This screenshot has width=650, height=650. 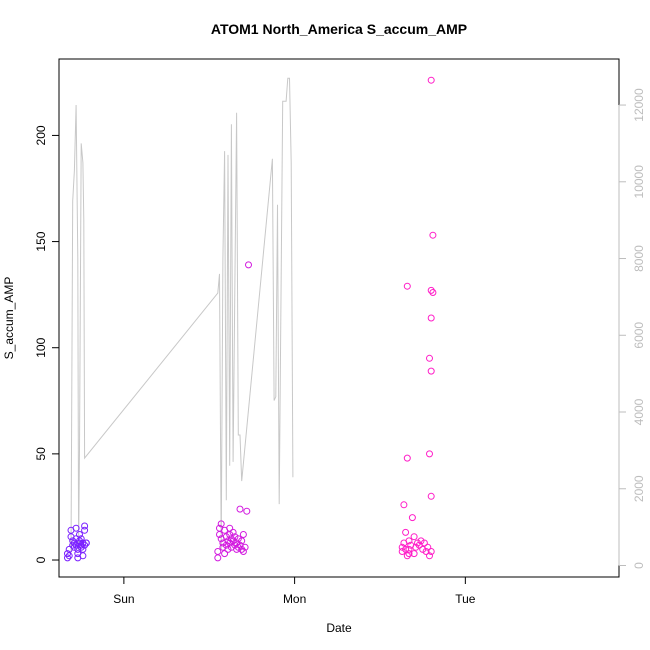 I want to click on y-axis-left: 0 50 100 150 200, so click(x=47, y=344).